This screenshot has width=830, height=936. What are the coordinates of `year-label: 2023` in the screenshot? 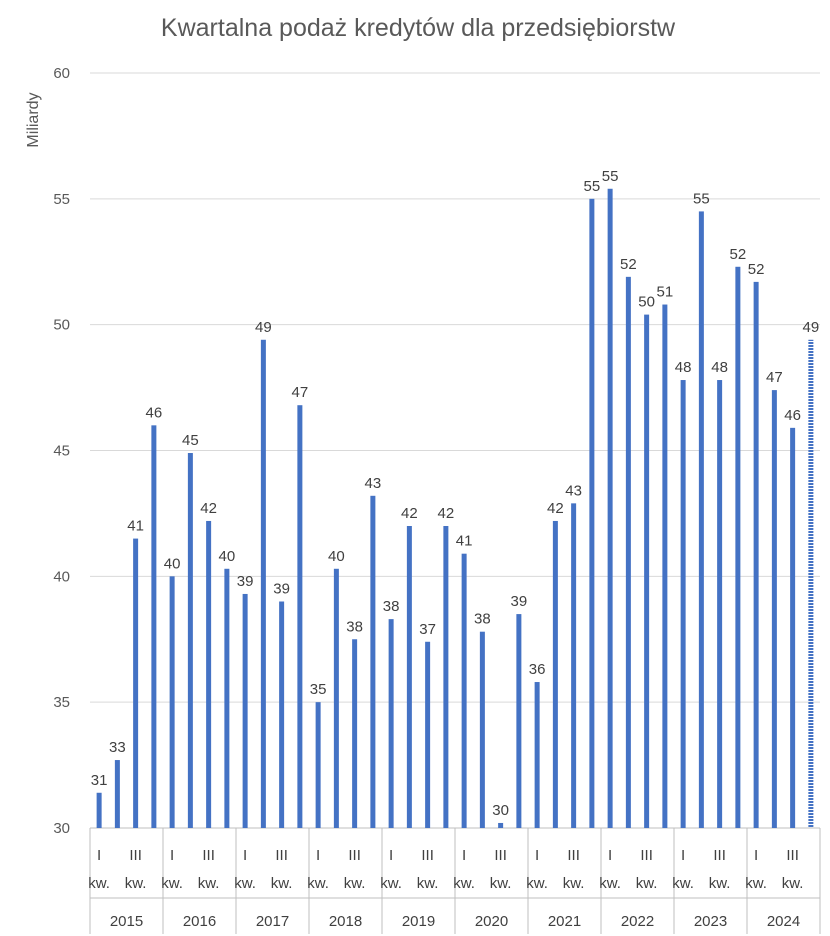 It's located at (710, 921).